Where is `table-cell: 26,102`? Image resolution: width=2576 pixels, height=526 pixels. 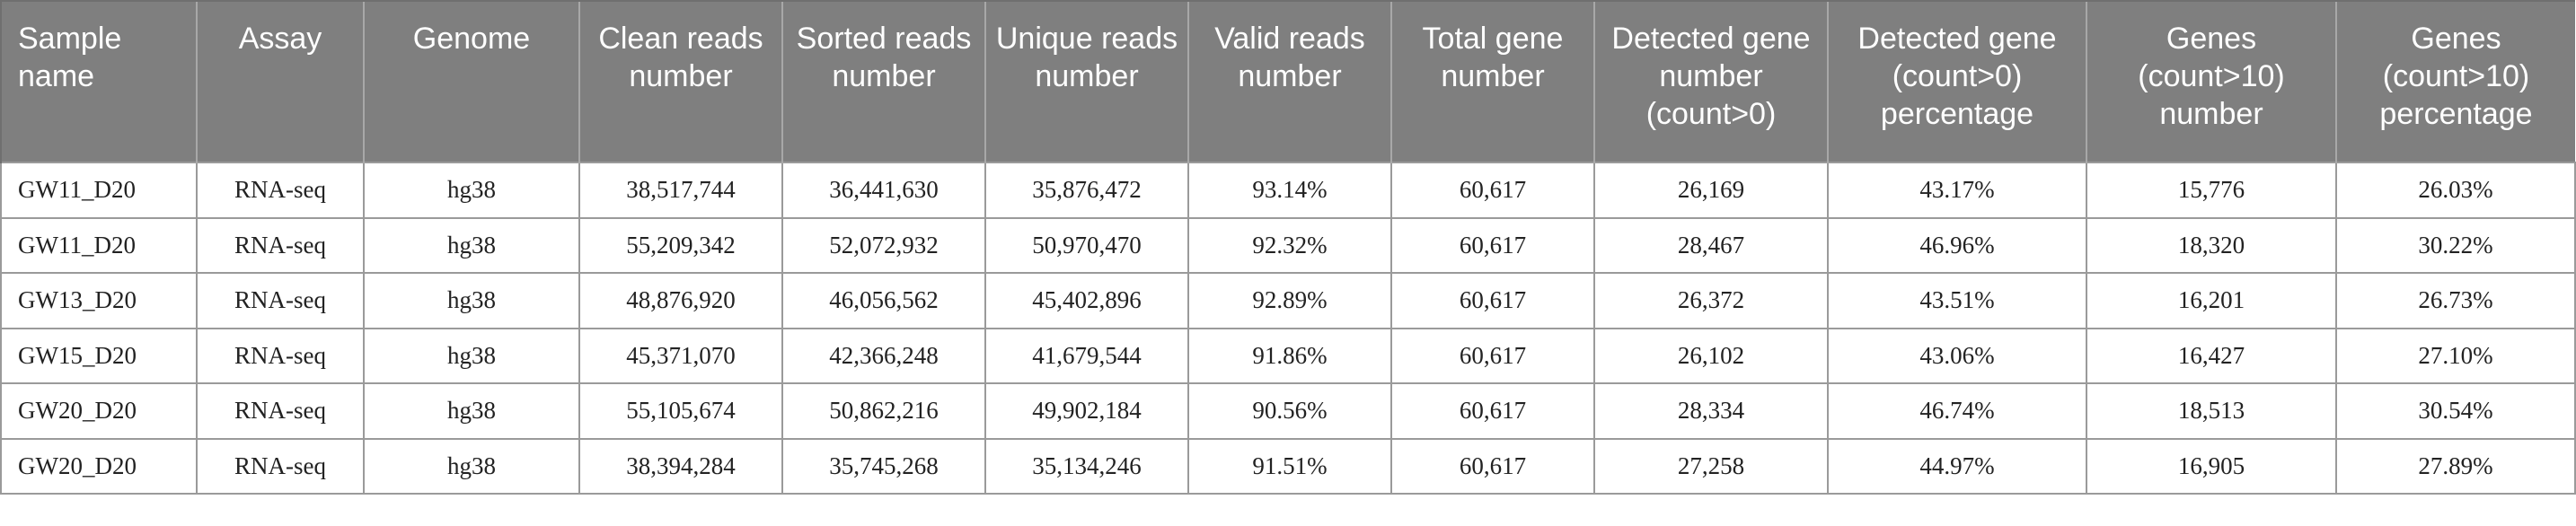 table-cell: 26,102 is located at coordinates (1711, 356).